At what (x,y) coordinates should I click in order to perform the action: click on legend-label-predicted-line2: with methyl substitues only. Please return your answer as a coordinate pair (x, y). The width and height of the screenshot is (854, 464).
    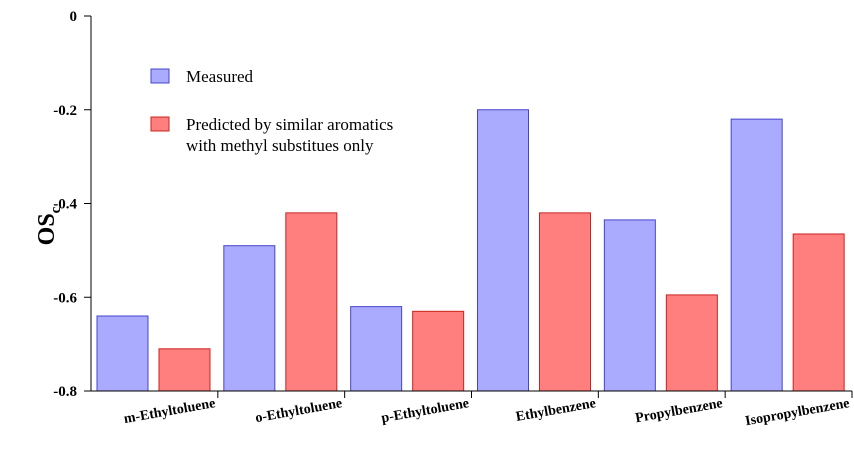
    Looking at the image, I should click on (280, 145).